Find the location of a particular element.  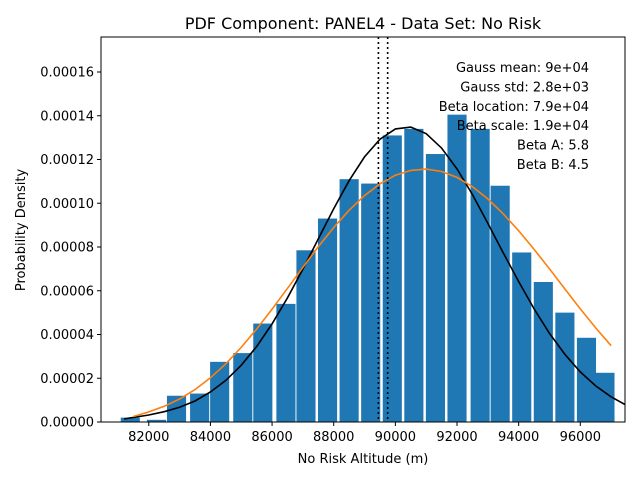

x-tick-label: 94000 is located at coordinates (518, 437).